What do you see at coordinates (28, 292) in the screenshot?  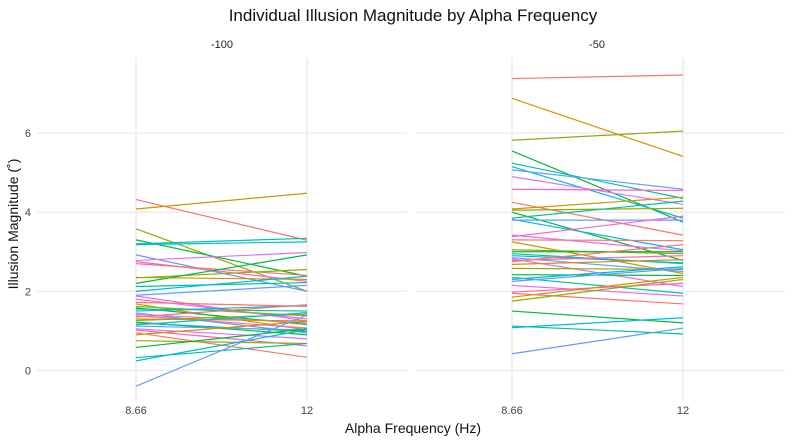 I see `y-tick-label: 2` at bounding box center [28, 292].